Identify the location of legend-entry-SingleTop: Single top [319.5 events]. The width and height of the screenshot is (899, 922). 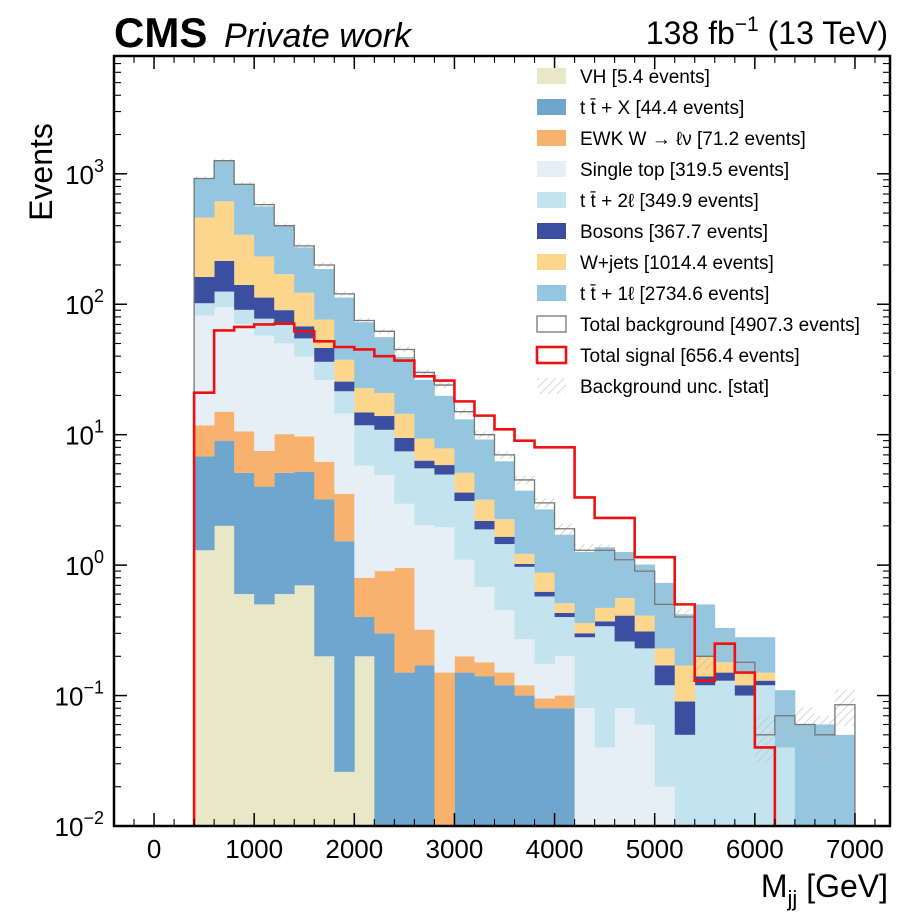
(663, 170).